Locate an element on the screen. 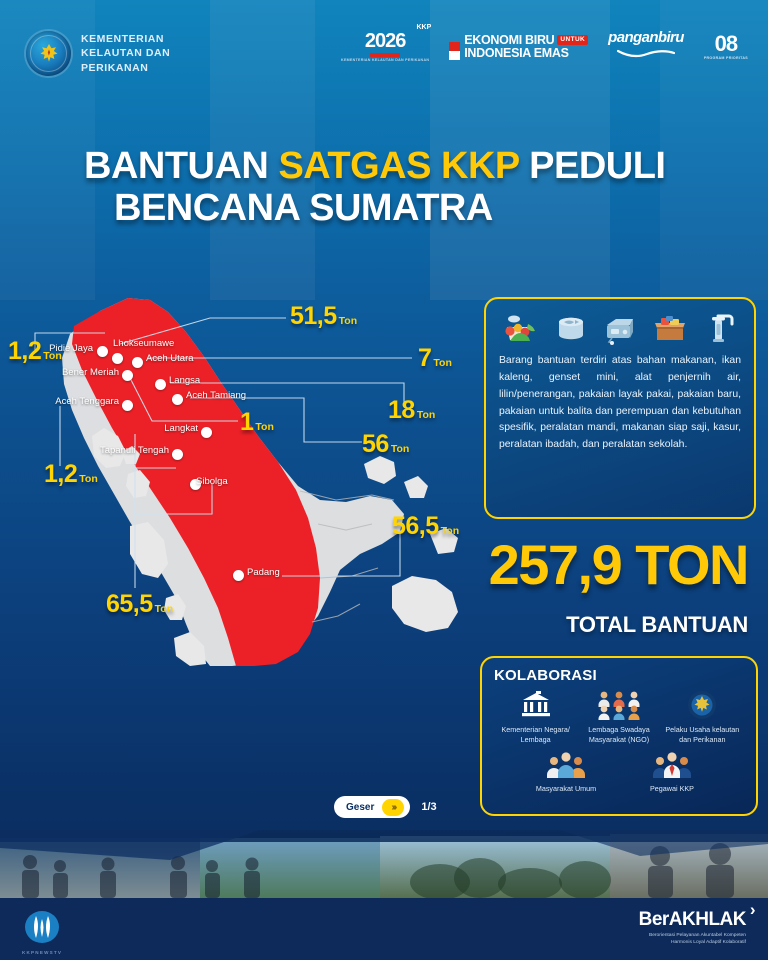 The width and height of the screenshot is (768, 960). city-dot-aceh-tamiang is located at coordinates (177, 399).